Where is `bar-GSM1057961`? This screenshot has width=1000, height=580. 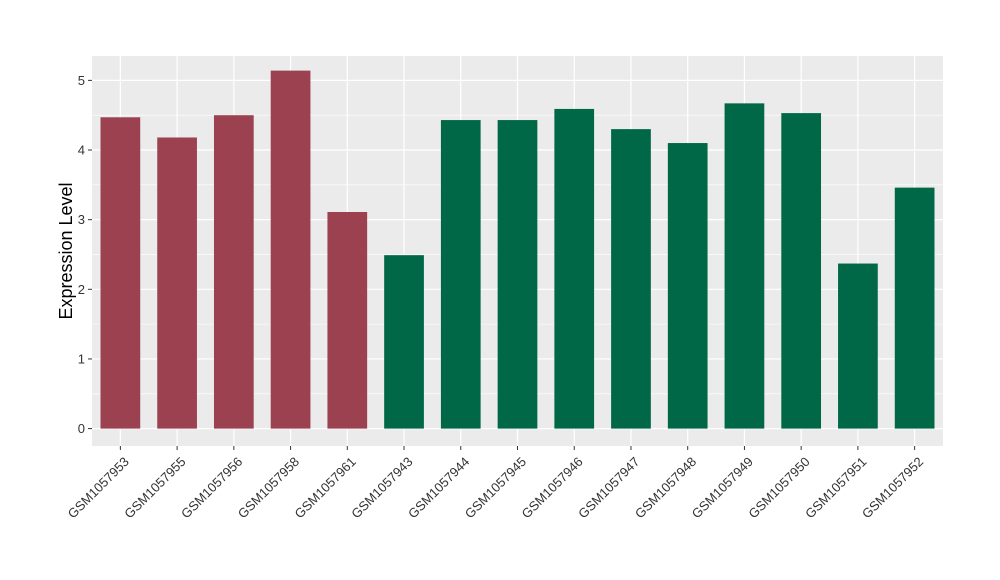
bar-GSM1057961 is located at coordinates (347, 320).